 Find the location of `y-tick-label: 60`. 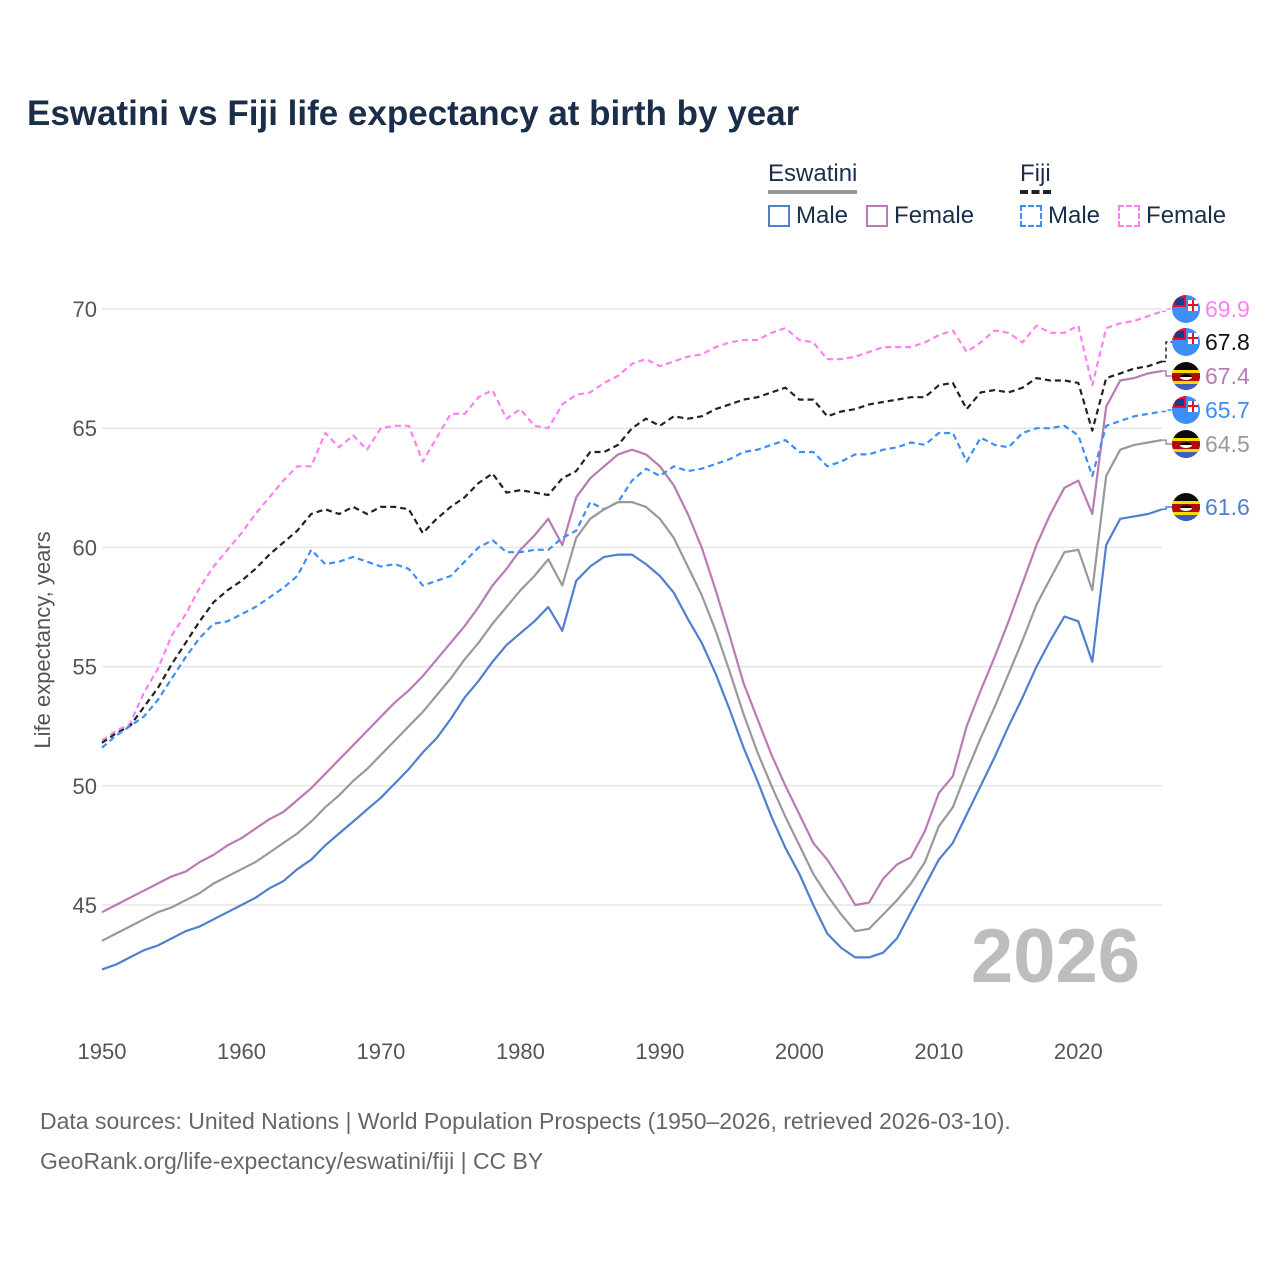

y-tick-label: 60 is located at coordinates (85, 547).